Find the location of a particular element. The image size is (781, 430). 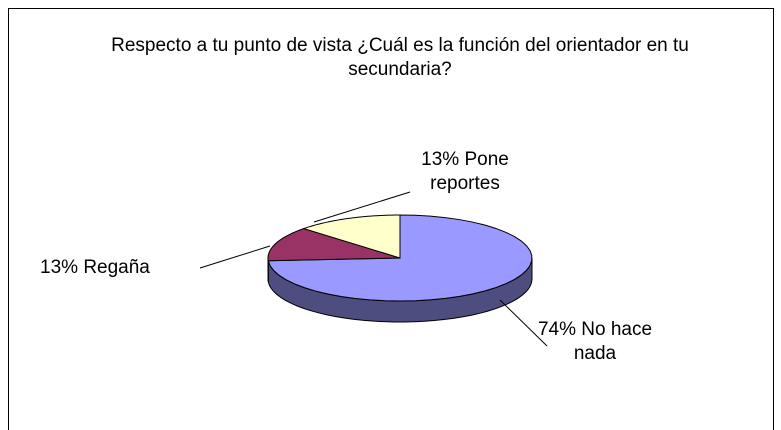

value-label: 74% is located at coordinates (556, 329).